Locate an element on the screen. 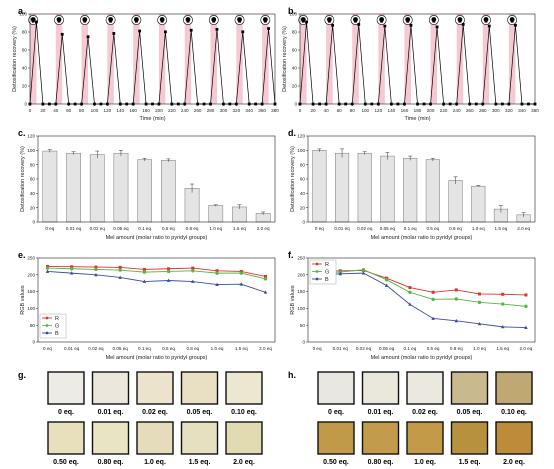  swatch-label: 0.02 eq. is located at coordinates (155, 412).